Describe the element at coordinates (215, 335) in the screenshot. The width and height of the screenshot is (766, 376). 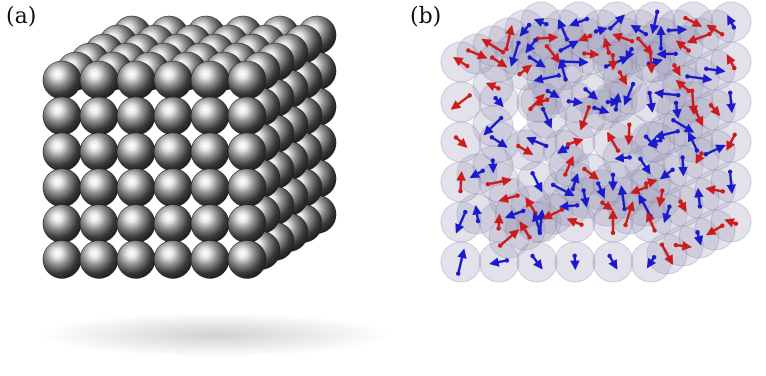
I see `cube-shadow` at that location.